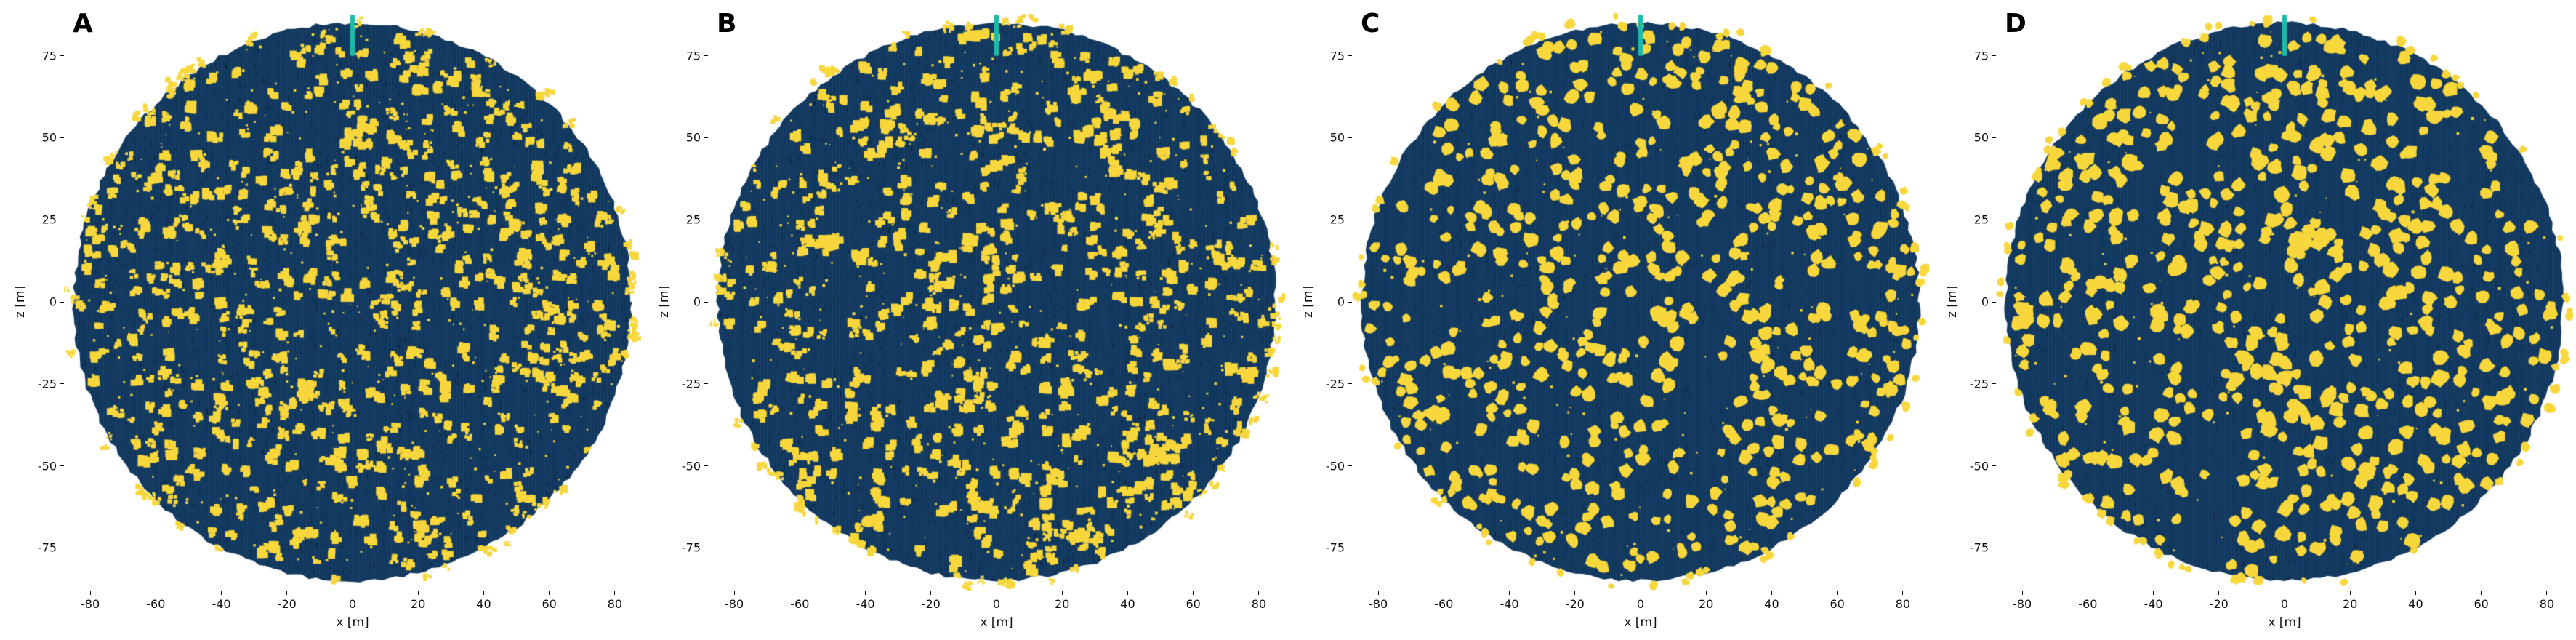  I want to click on x-tick-label: 40, so click(2415, 604).